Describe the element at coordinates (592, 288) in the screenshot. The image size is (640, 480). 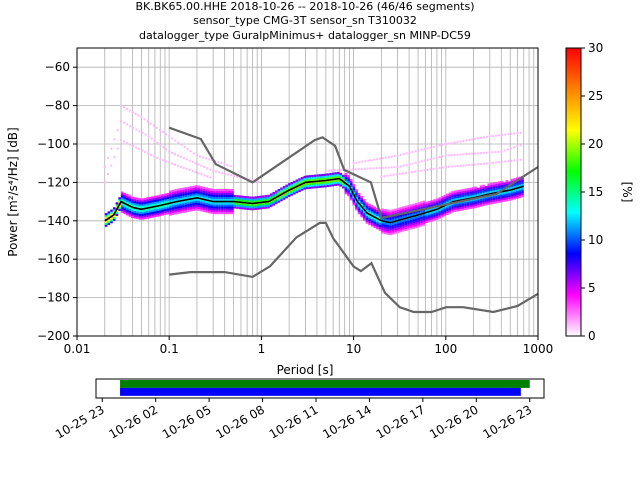
I see `colorbar-tick-label: 5` at that location.